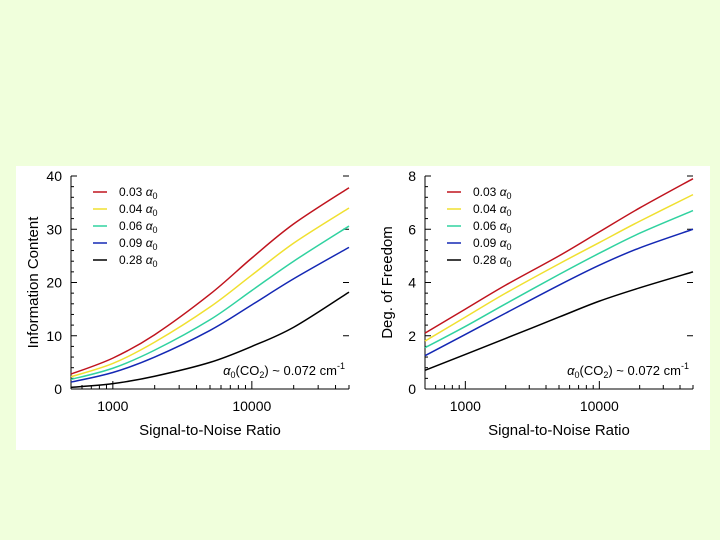 The image size is (720, 540). I want to click on y-tick-label: 10, so click(54, 336).